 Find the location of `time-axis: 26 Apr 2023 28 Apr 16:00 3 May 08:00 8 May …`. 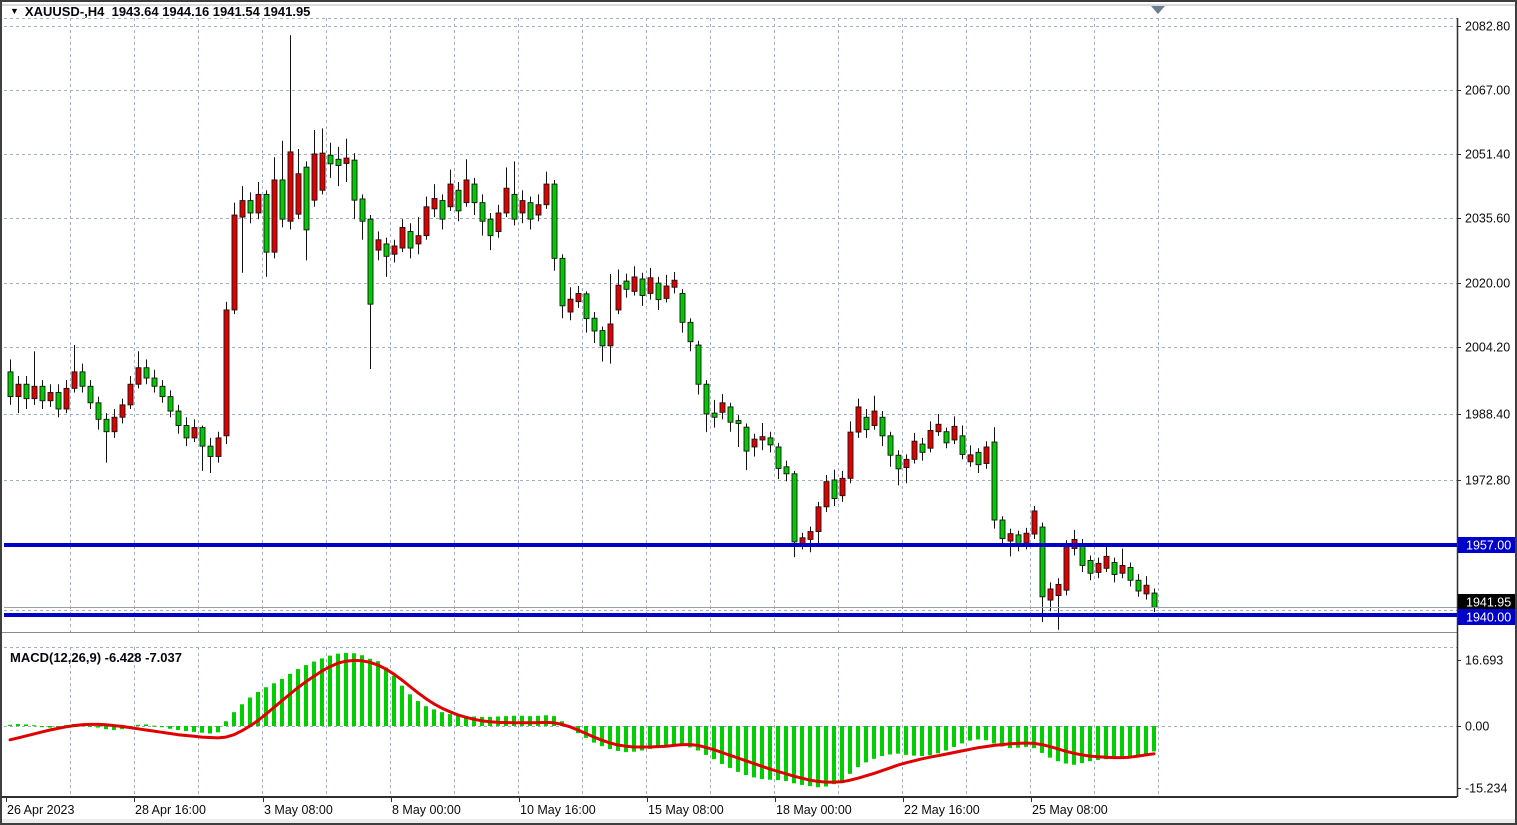

time-axis: 26 Apr 2023 28 Apr 16:00 3 May 08:00 8 May … is located at coordinates (557, 807).